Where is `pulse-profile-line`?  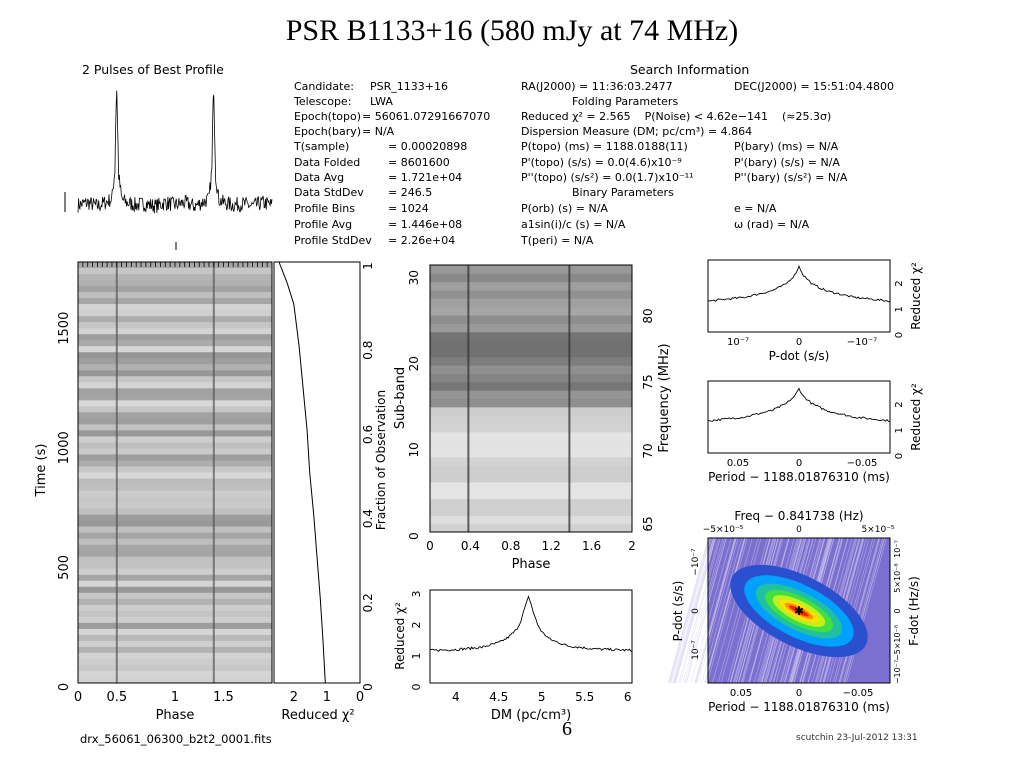
pulse-profile-line is located at coordinates (175, 152).